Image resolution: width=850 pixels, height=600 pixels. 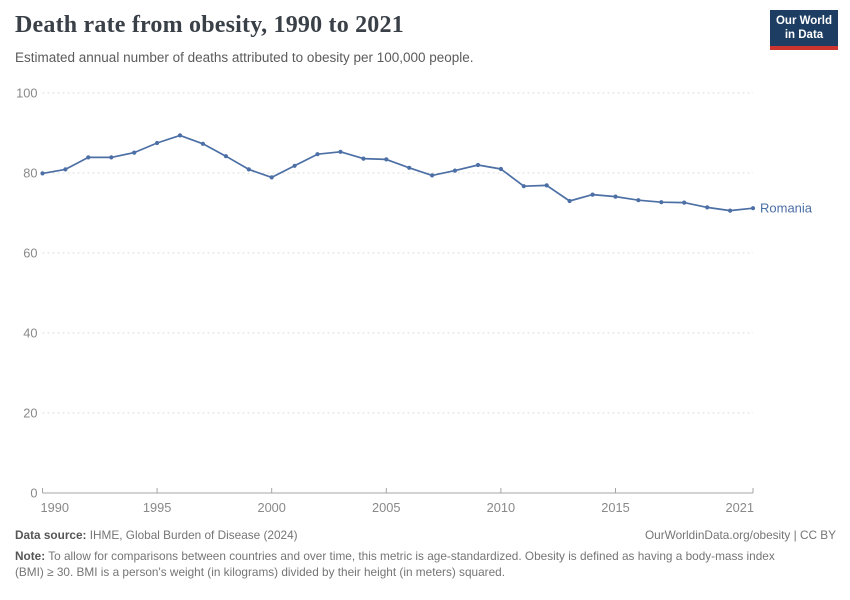 I want to click on owid-logo: Our World in Data, so click(x=804, y=30).